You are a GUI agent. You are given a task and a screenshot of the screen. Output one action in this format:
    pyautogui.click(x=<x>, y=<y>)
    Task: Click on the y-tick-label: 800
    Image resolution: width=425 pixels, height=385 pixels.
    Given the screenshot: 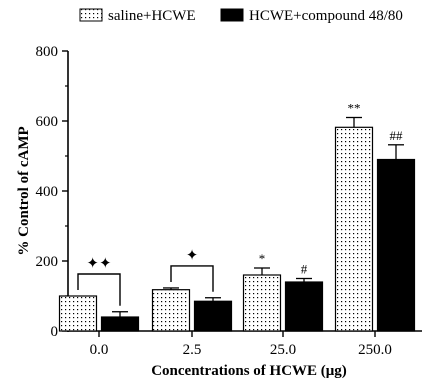 What is the action you would take?
    pyautogui.click(x=47, y=52)
    